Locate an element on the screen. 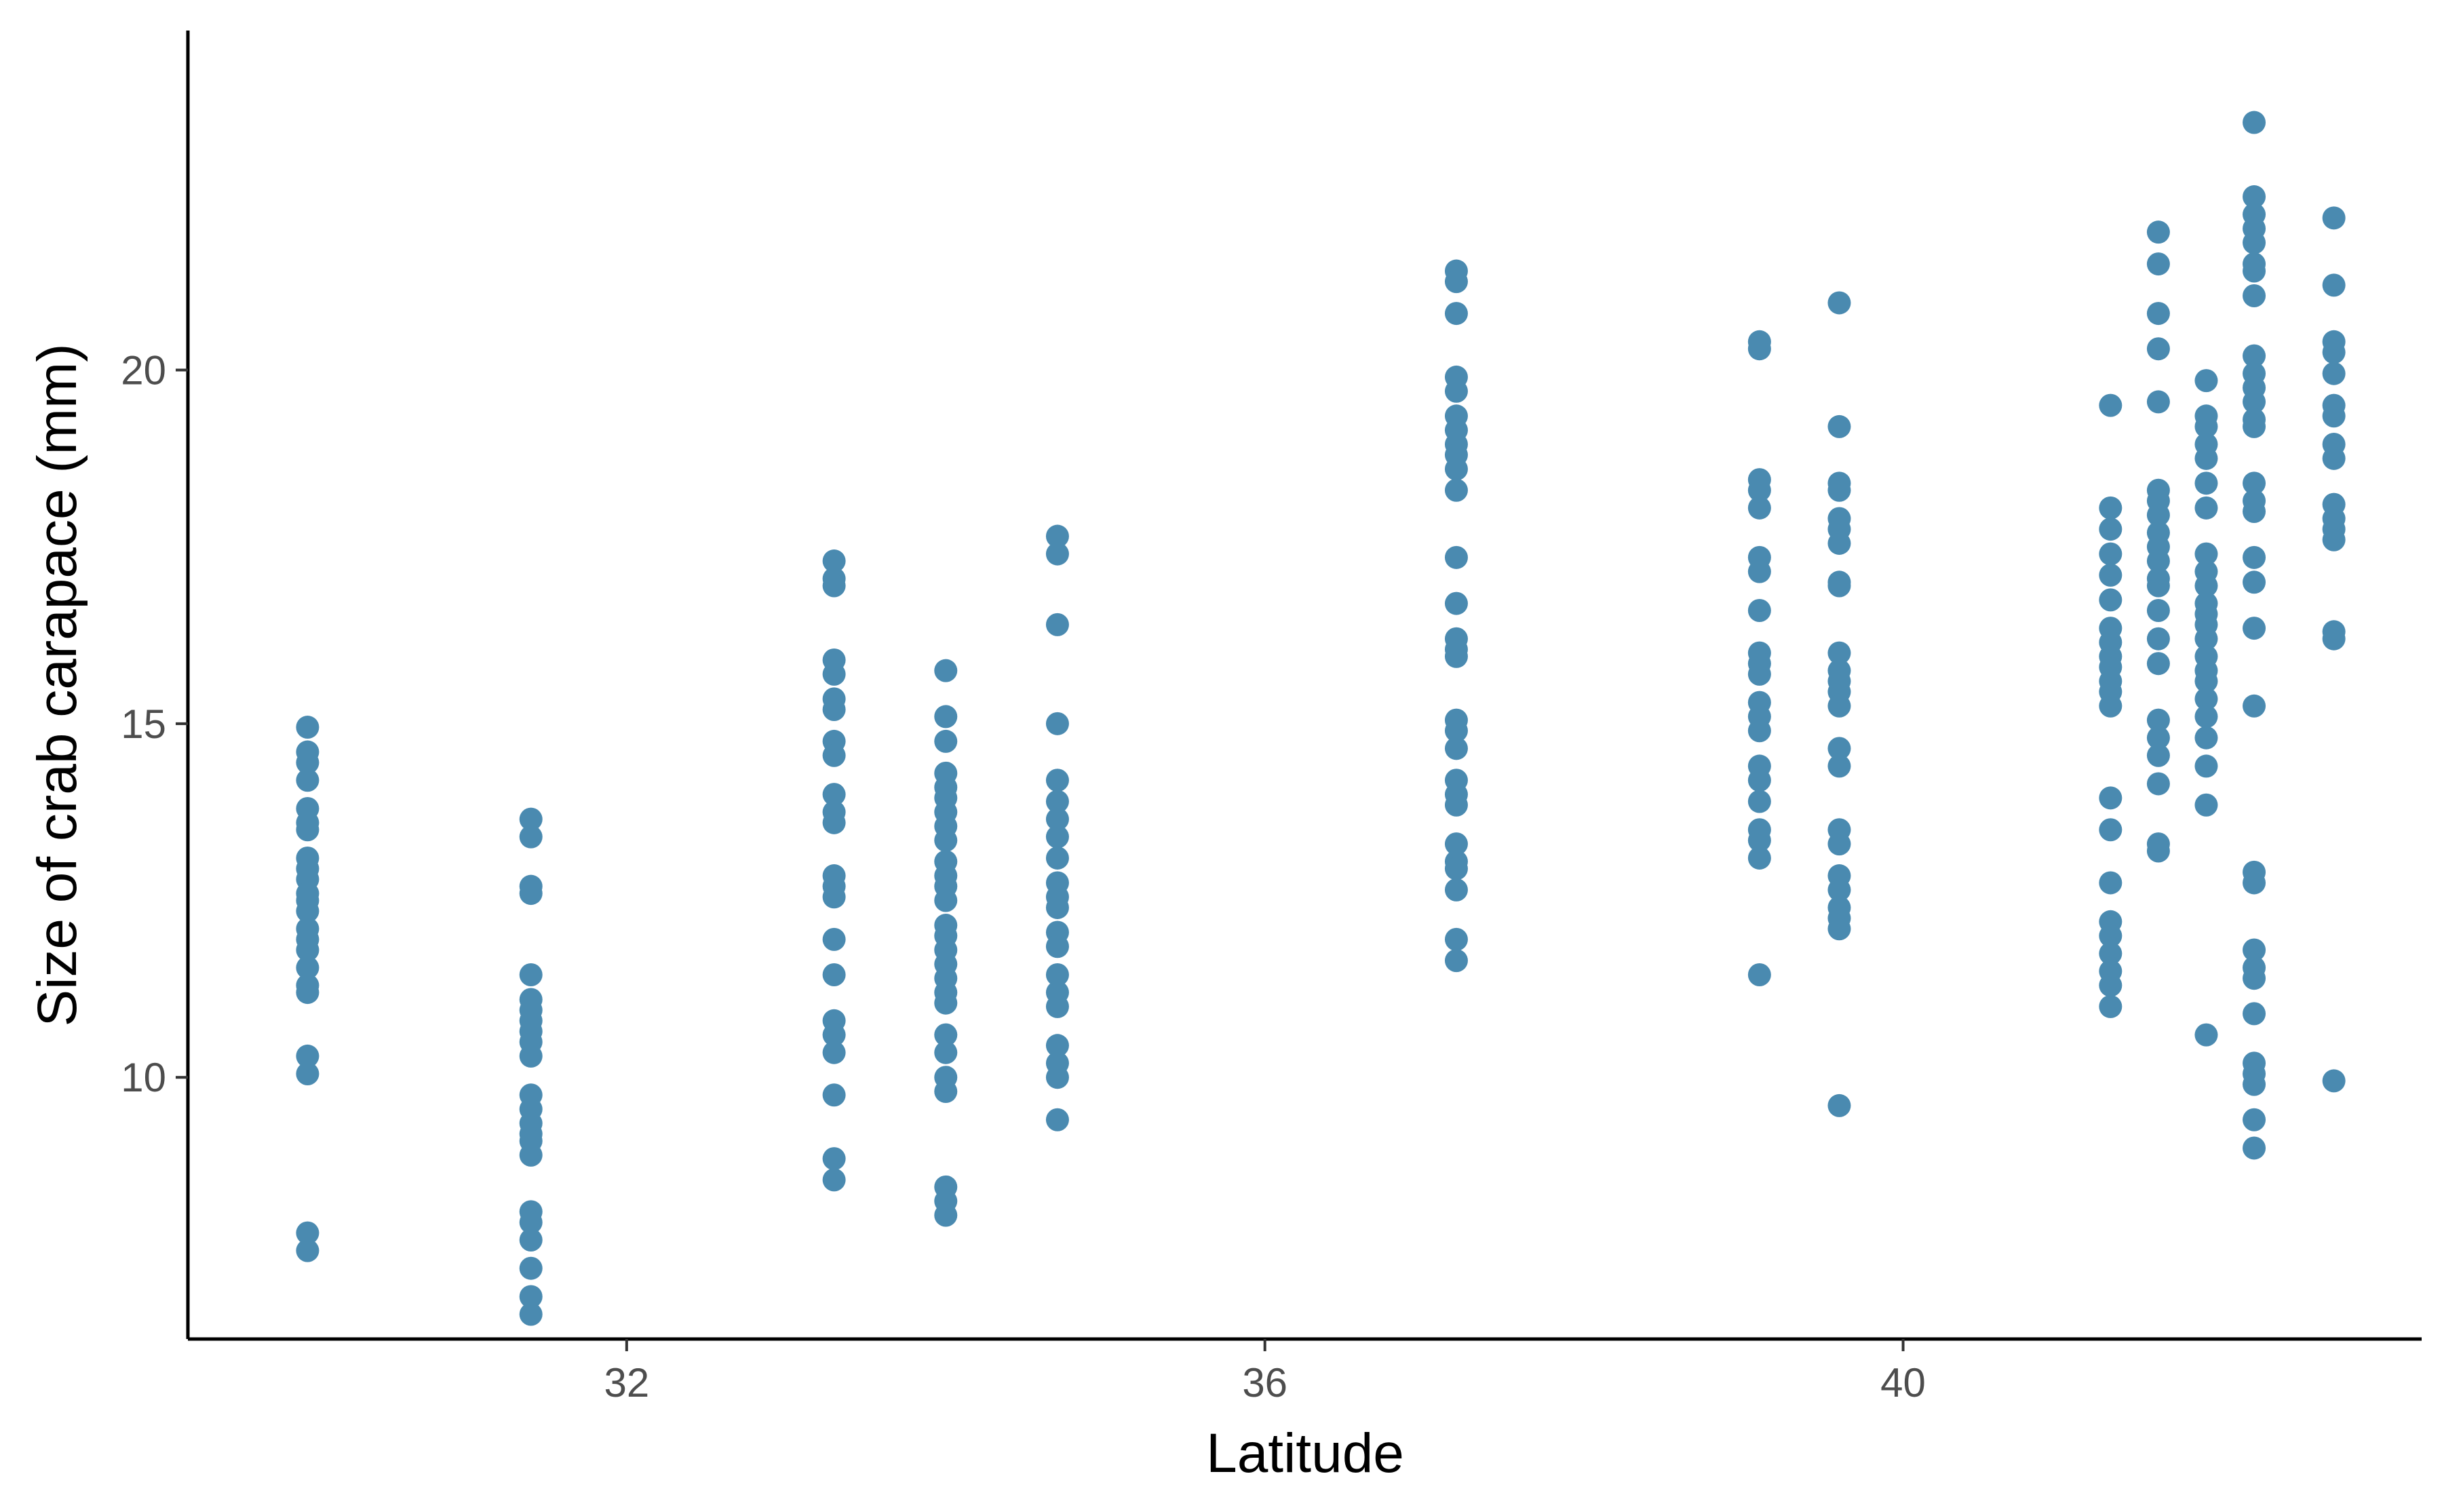 The height and width of the screenshot is (1512, 2442). x-tick-label: 40 is located at coordinates (1903, 1383).